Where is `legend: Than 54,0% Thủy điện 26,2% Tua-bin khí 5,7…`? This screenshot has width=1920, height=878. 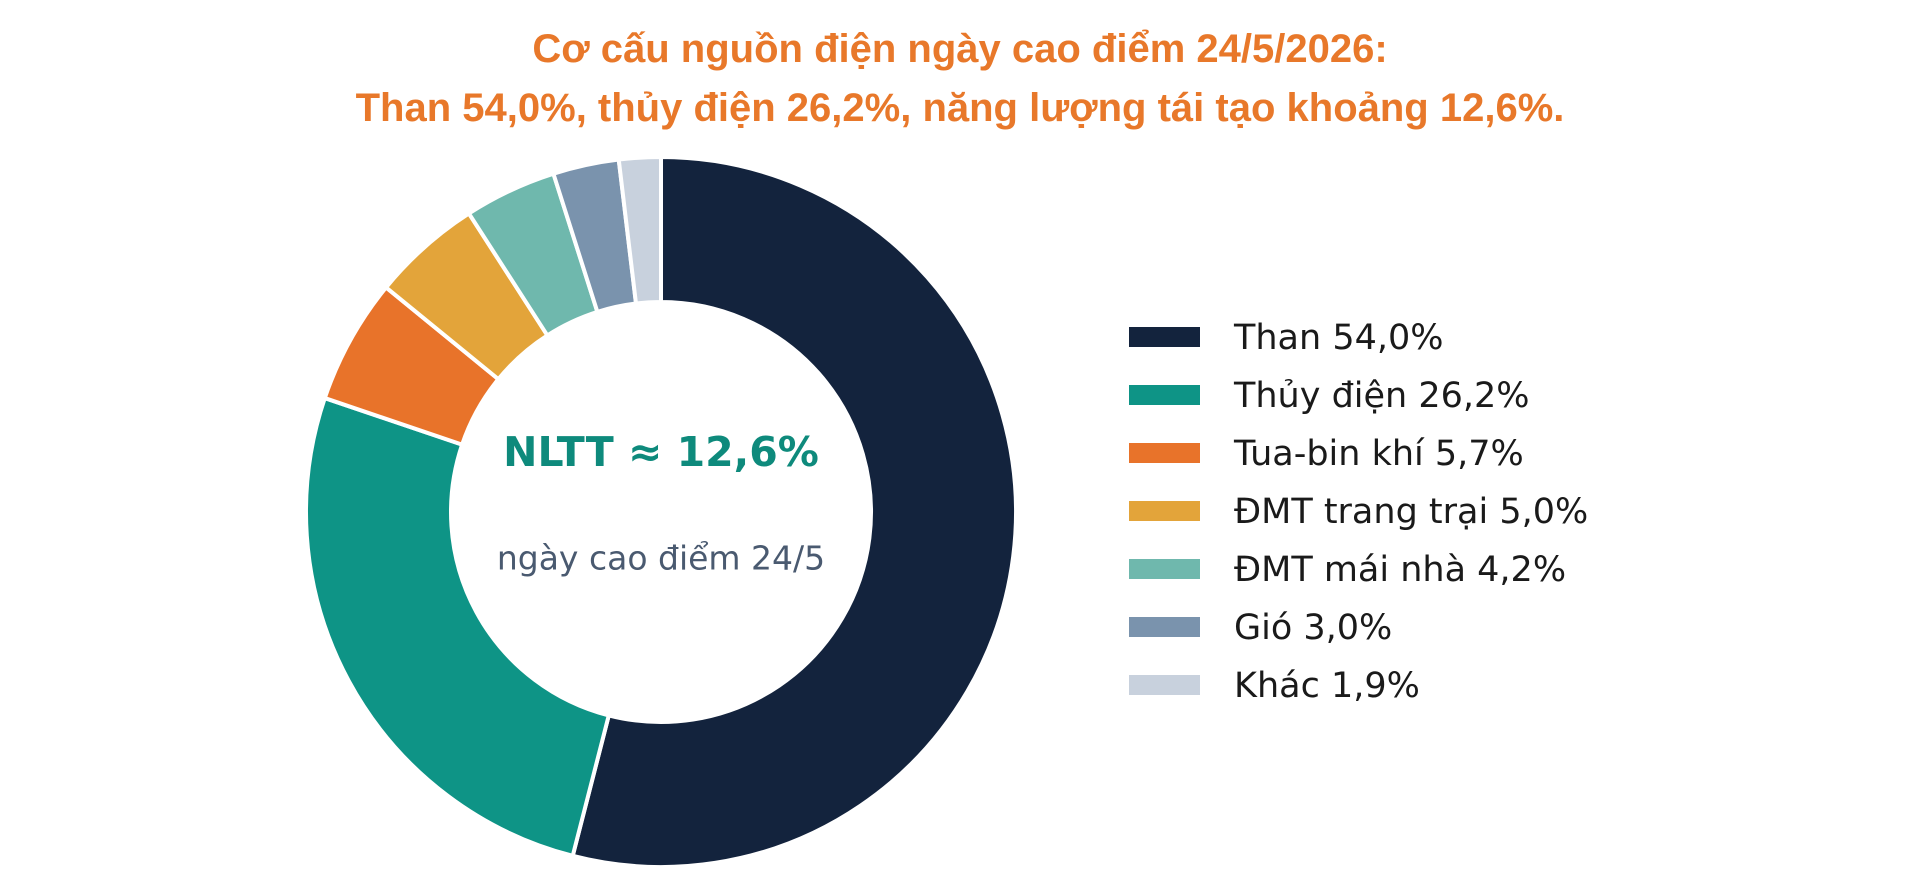 legend: Than 54,0% Thủy điện 26,2% Tua-bin khí 5,7… is located at coordinates (1358, 512).